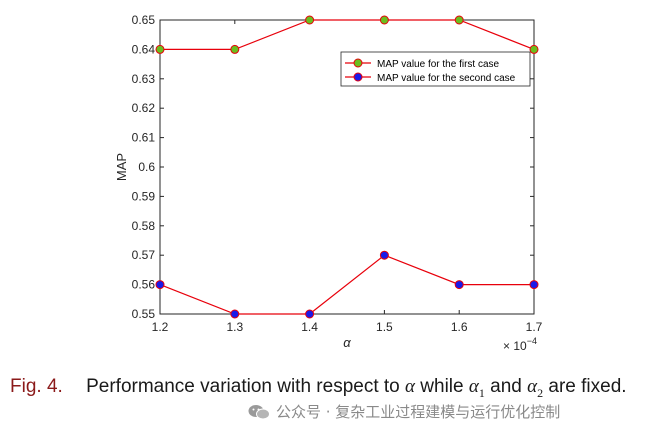  Describe the element at coordinates (36, 386) in the screenshot. I see `figure-number: Fig. 4.` at that location.